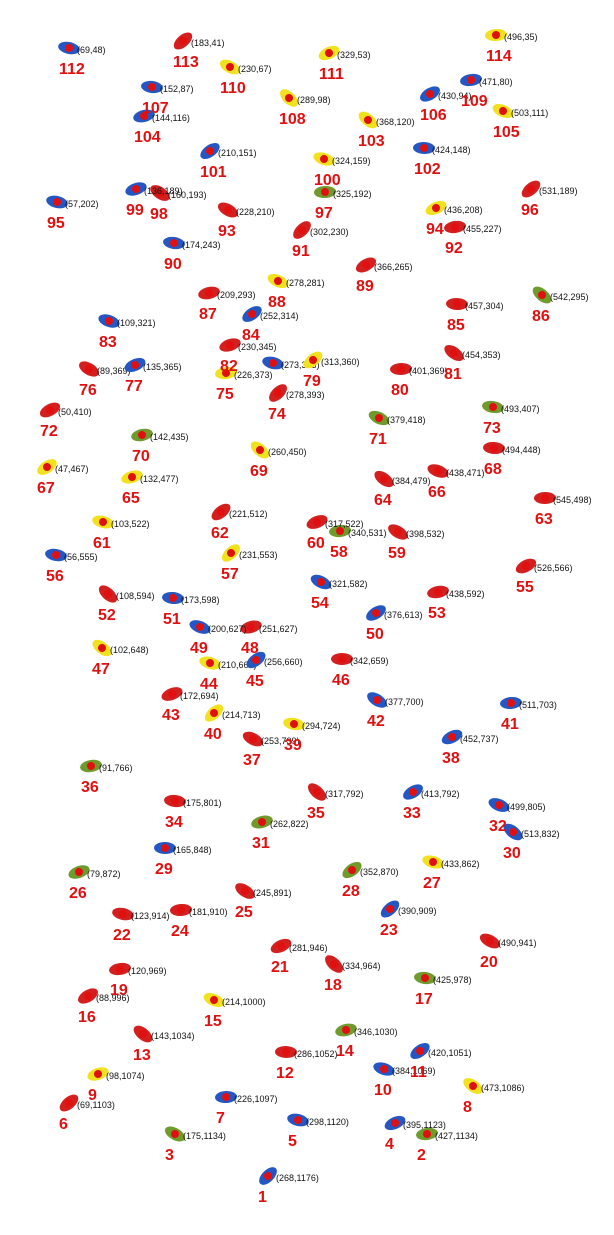 This screenshot has width=614, height=1235. I want to click on coord-label: (260,450), so click(287, 452).